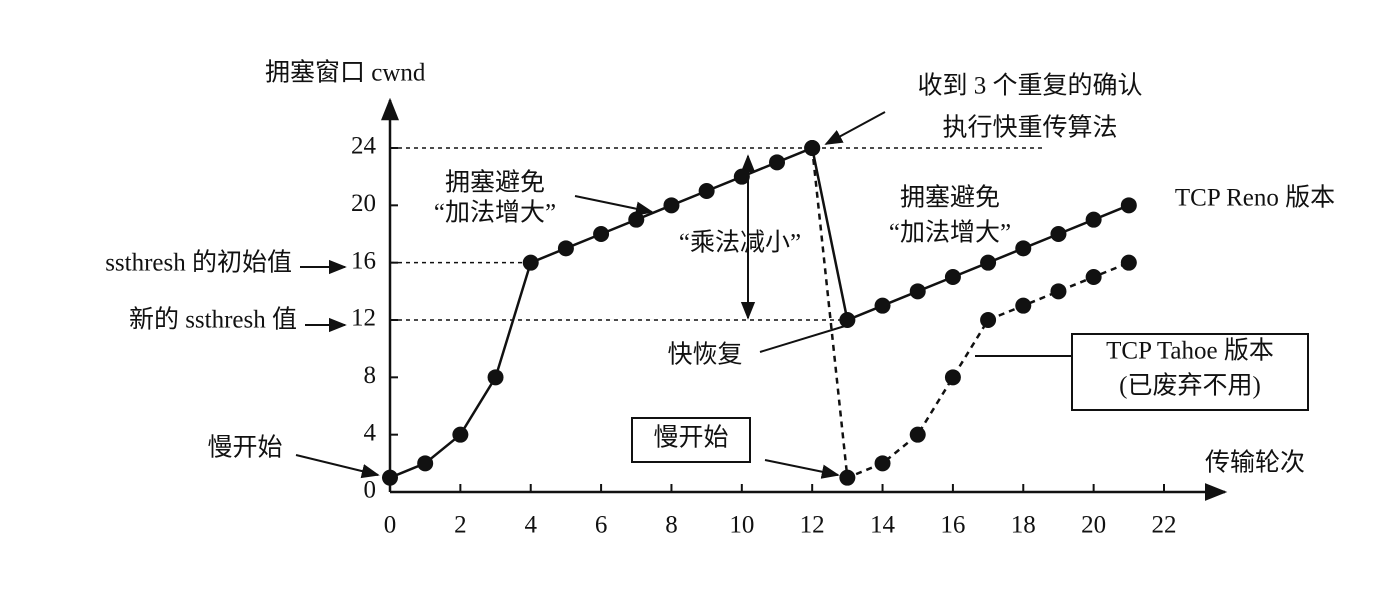 The height and width of the screenshot is (590, 1382). What do you see at coordinates (363, 318) in the screenshot?
I see `y-tick-label: 12` at bounding box center [363, 318].